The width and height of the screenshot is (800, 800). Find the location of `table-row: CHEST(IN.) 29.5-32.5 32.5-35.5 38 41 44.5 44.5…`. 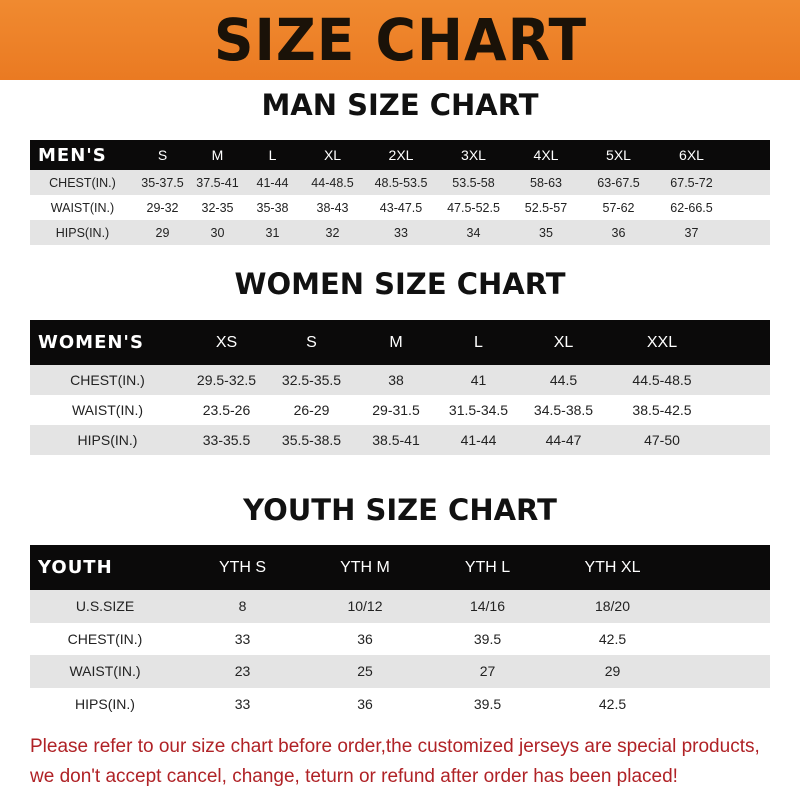

table-row: CHEST(IN.) 29.5-32.5 32.5-35.5 38 41 44.5 44.5… is located at coordinates (400, 380).